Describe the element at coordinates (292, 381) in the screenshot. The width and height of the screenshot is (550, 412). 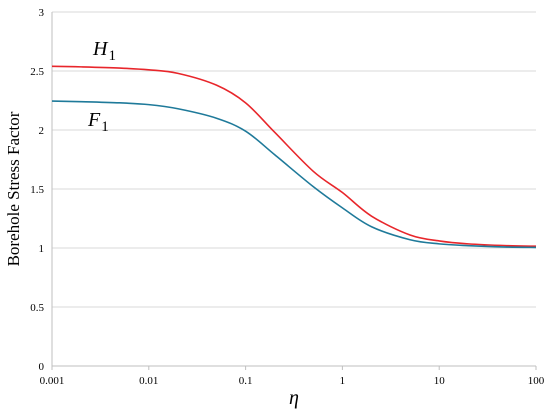
I see `x-tick-labels: 0.001 0.01 0.1 1 10 100` at that location.